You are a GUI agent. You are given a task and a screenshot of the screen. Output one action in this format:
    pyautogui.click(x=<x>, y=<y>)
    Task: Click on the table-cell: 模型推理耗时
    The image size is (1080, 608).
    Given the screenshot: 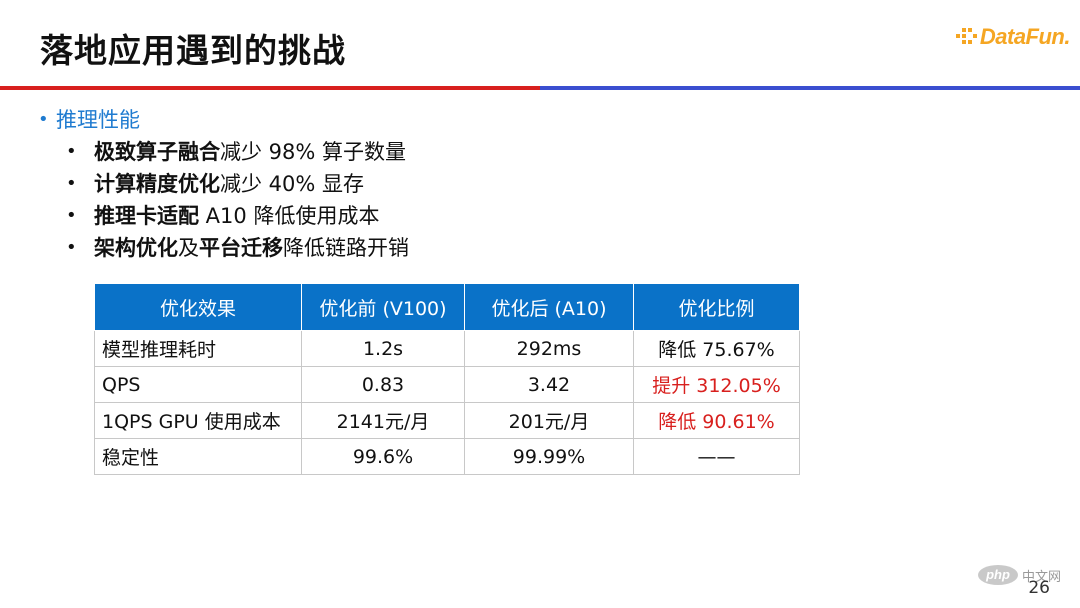 What is the action you would take?
    pyautogui.click(x=198, y=348)
    